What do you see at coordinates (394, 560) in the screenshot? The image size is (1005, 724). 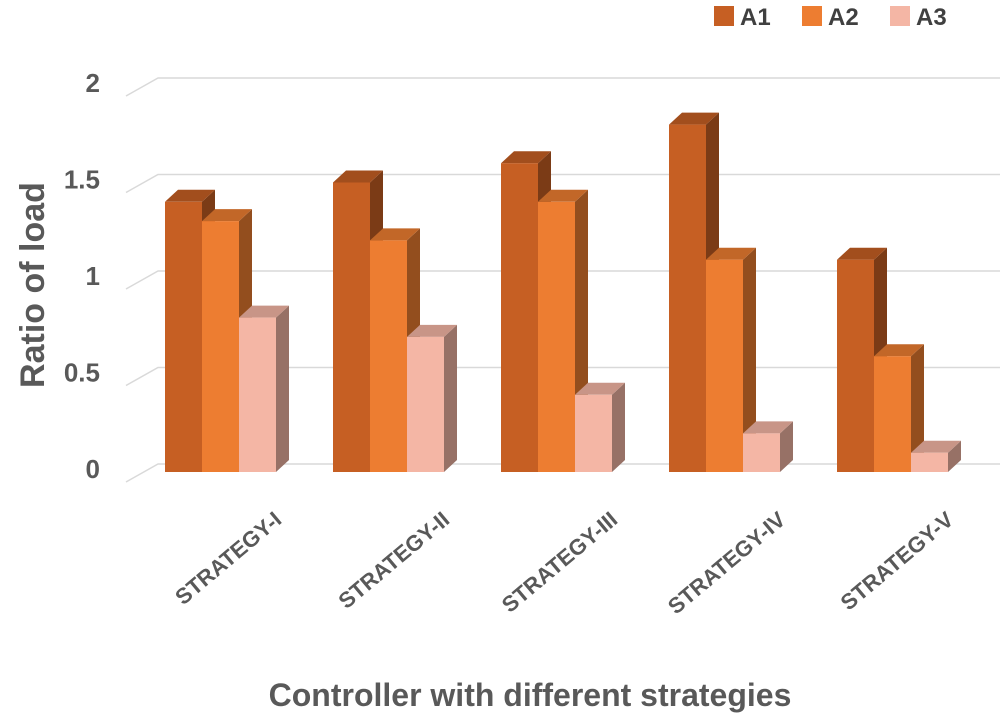 I see `x-tick-label: STRATEGY-II` at bounding box center [394, 560].